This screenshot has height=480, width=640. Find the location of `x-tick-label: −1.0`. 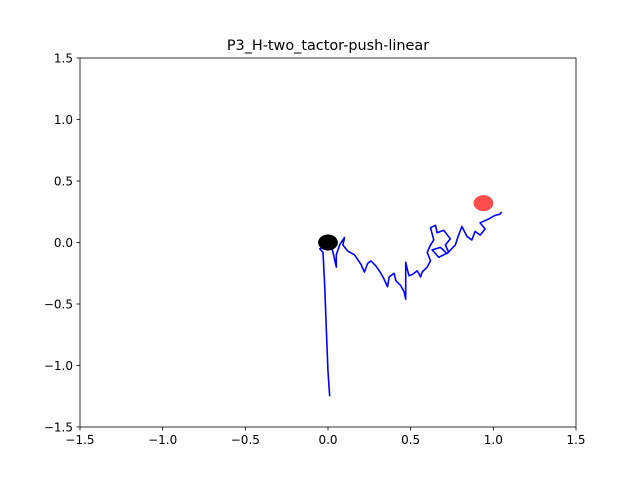

x-tick-label: −1.0 is located at coordinates (162, 440).